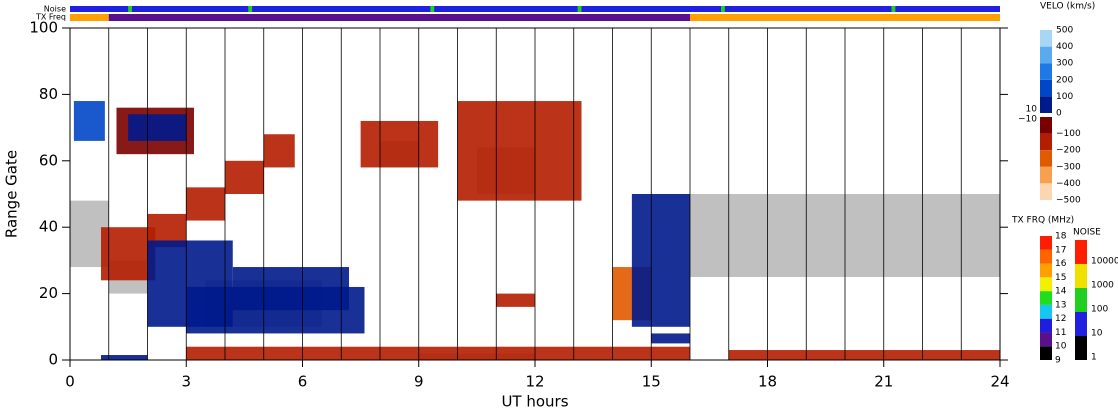 This screenshot has height=411, width=1118. What do you see at coordinates (1068, 134) in the screenshot?
I see `velocity-tick-label: −100` at bounding box center [1068, 134].